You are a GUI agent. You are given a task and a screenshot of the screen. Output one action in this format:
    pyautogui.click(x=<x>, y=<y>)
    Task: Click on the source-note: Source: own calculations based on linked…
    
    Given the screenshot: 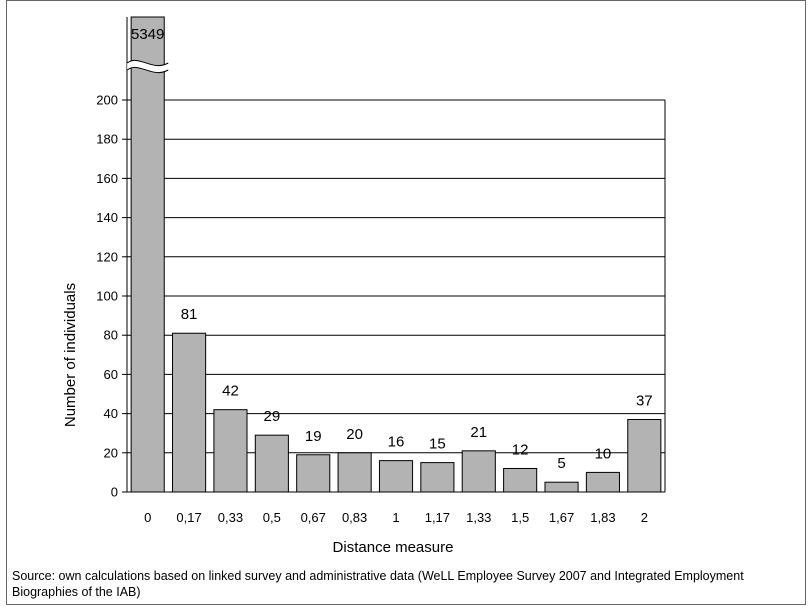 What is the action you would take?
    pyautogui.click(x=378, y=584)
    